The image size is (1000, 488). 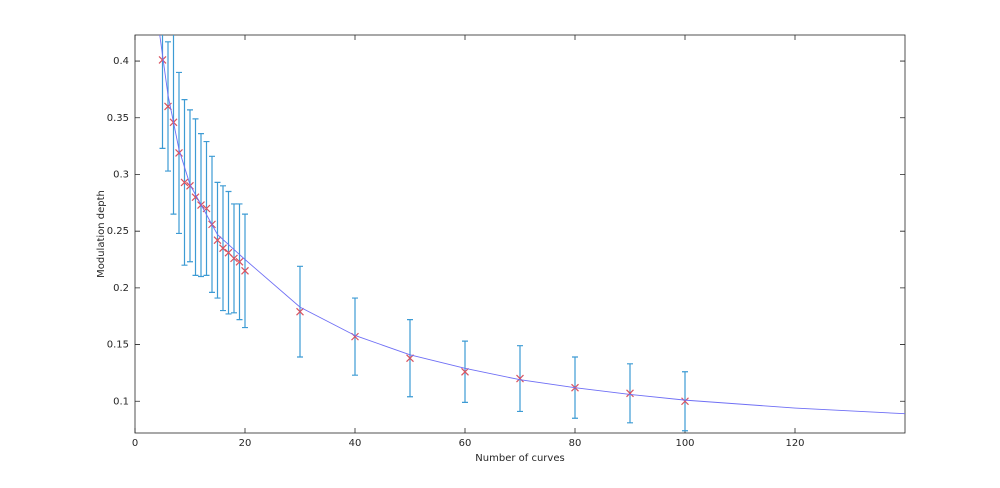 What do you see at coordinates (355, 443) in the screenshot?
I see `x-tick-label: 40` at bounding box center [355, 443].